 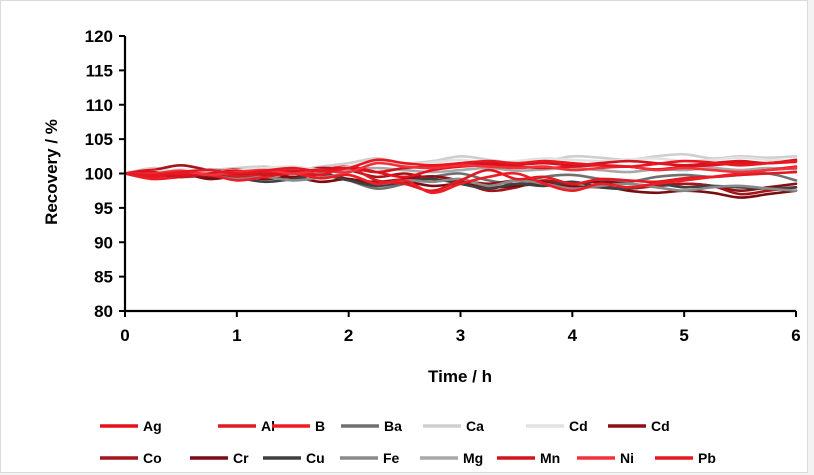 I want to click on legend-label: Fe, so click(x=391, y=458).